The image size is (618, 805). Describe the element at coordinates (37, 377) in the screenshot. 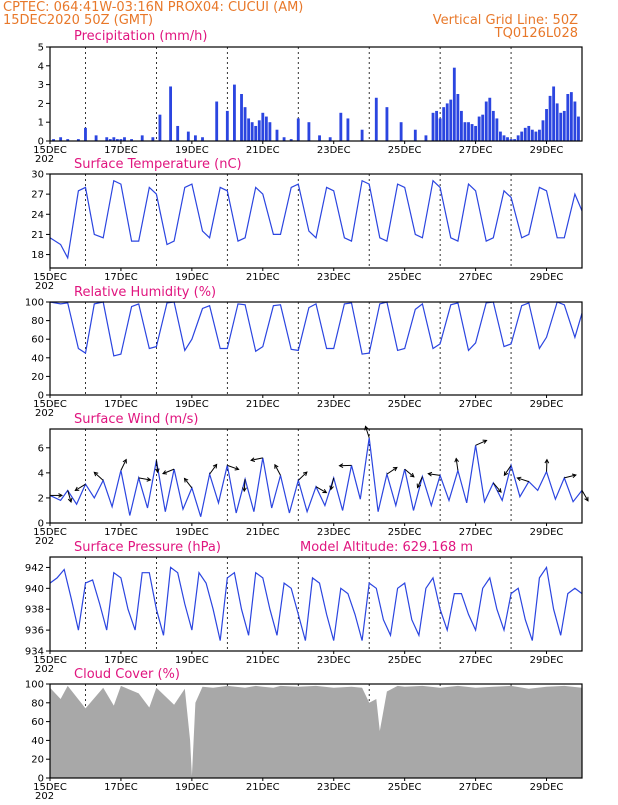

I see `y-tick-label: 20` at that location.